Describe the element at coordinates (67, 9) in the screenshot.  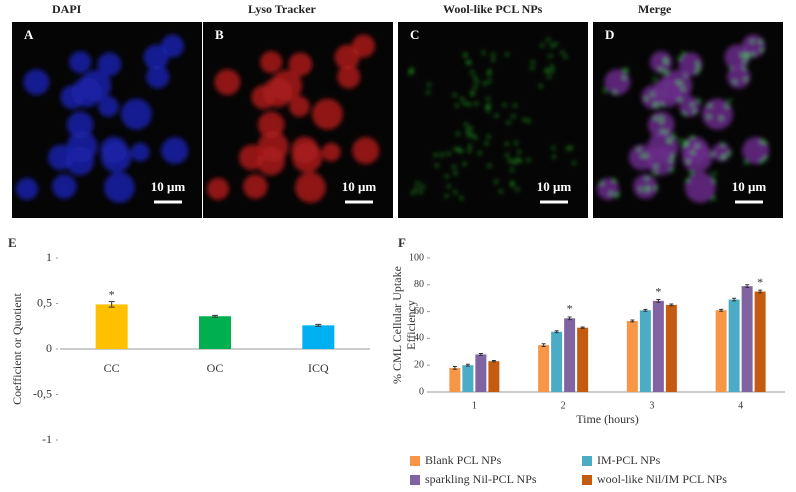
I see `panel-title: DAPI` at that location.